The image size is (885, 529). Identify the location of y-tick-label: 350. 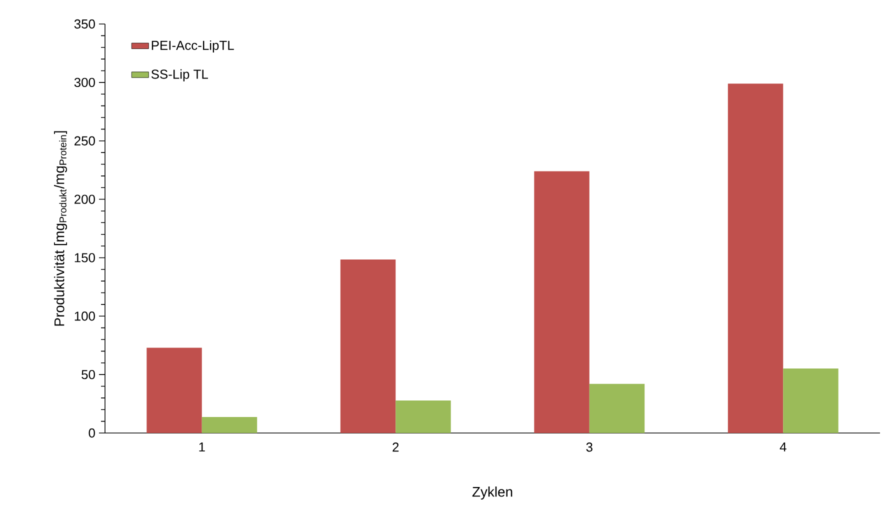
(84, 24).